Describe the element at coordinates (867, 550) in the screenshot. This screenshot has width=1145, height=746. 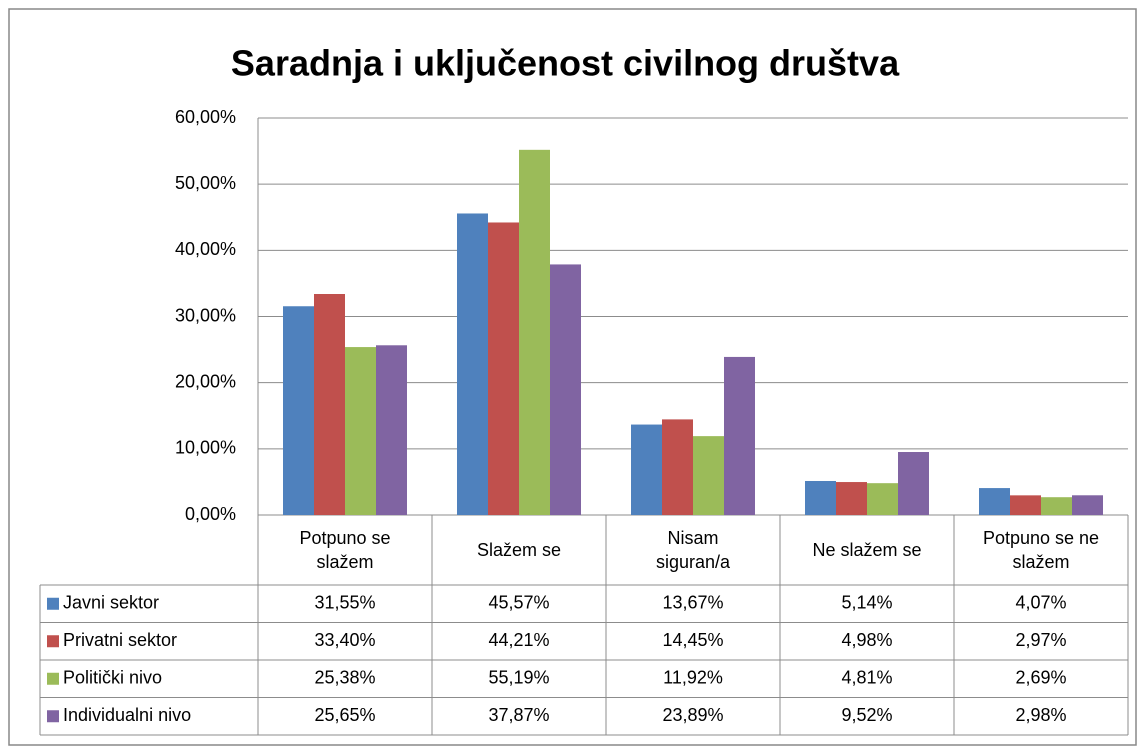
I see `x-tick-label: Ne slažem se` at that location.